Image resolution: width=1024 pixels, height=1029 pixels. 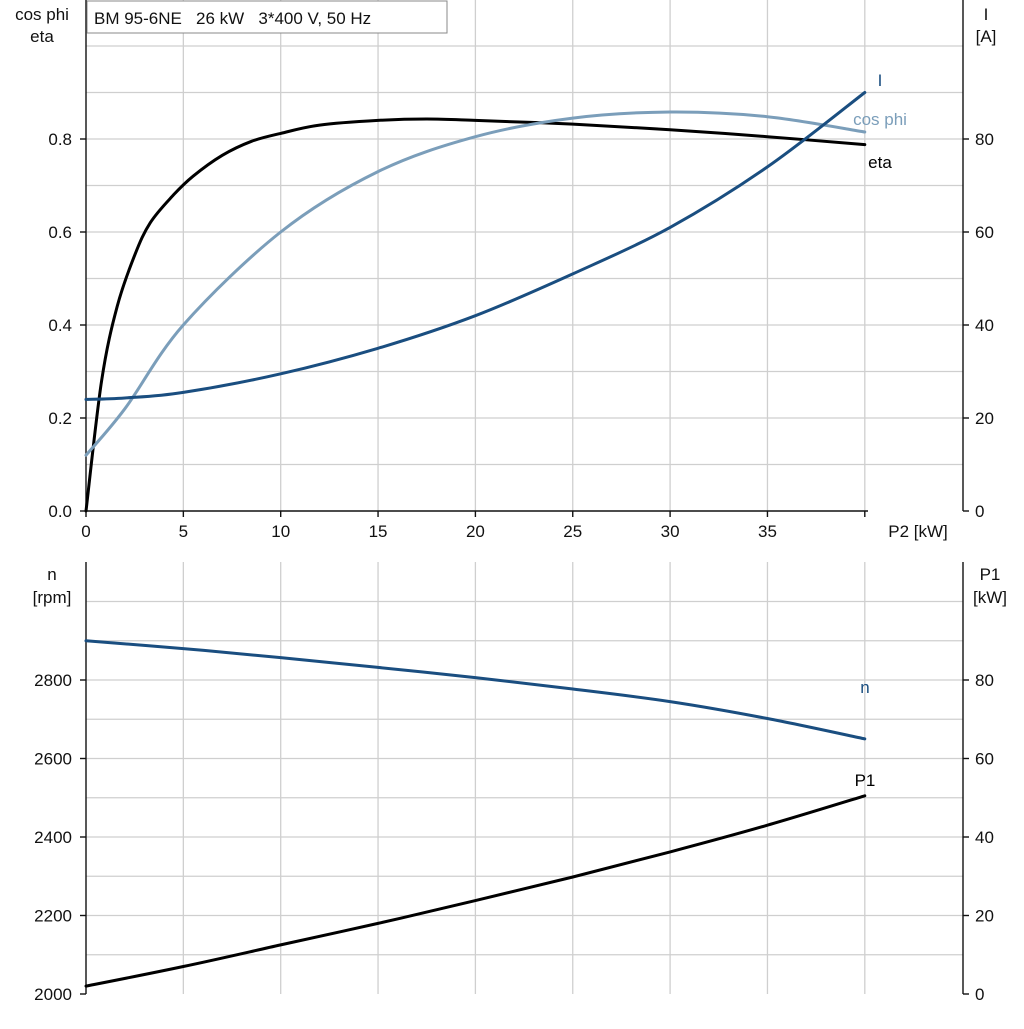 What do you see at coordinates (51, 574) in the screenshot?
I see `left-axis-label-speed: n` at bounding box center [51, 574].